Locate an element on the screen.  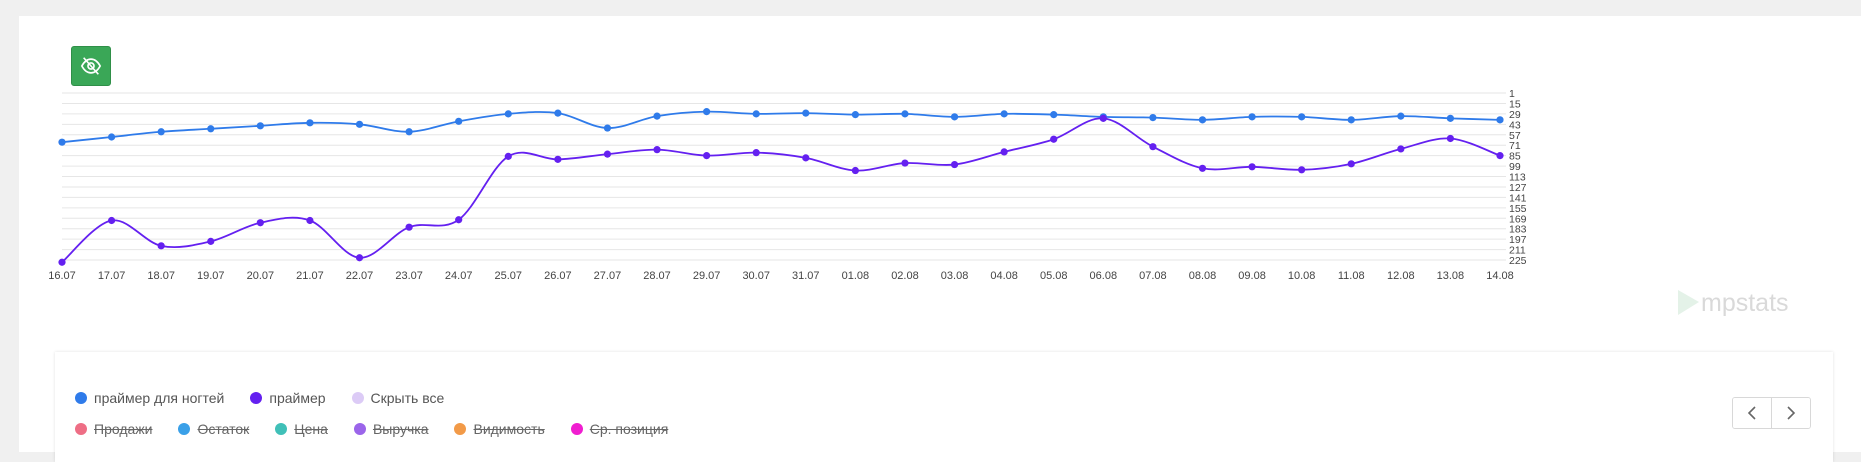
y-tick-label: 99 is located at coordinates (1515, 167).